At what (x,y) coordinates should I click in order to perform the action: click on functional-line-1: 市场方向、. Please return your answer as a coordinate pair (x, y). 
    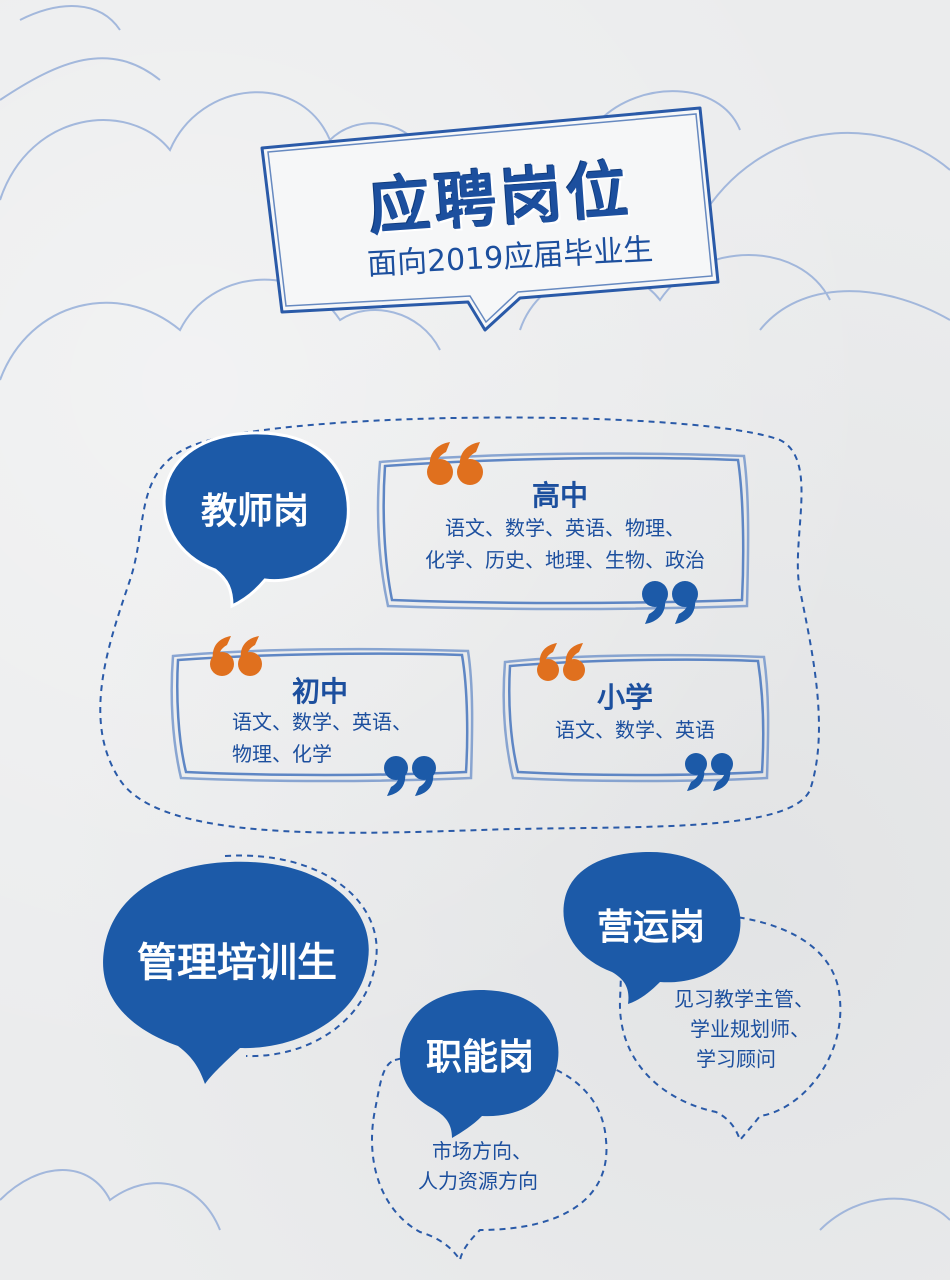
    Looking at the image, I should click on (482, 1151).